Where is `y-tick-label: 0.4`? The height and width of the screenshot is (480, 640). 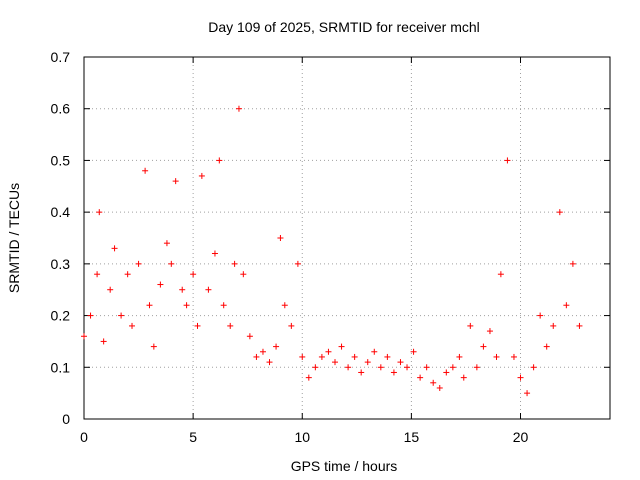
y-tick-label: 0.4 is located at coordinates (61, 212).